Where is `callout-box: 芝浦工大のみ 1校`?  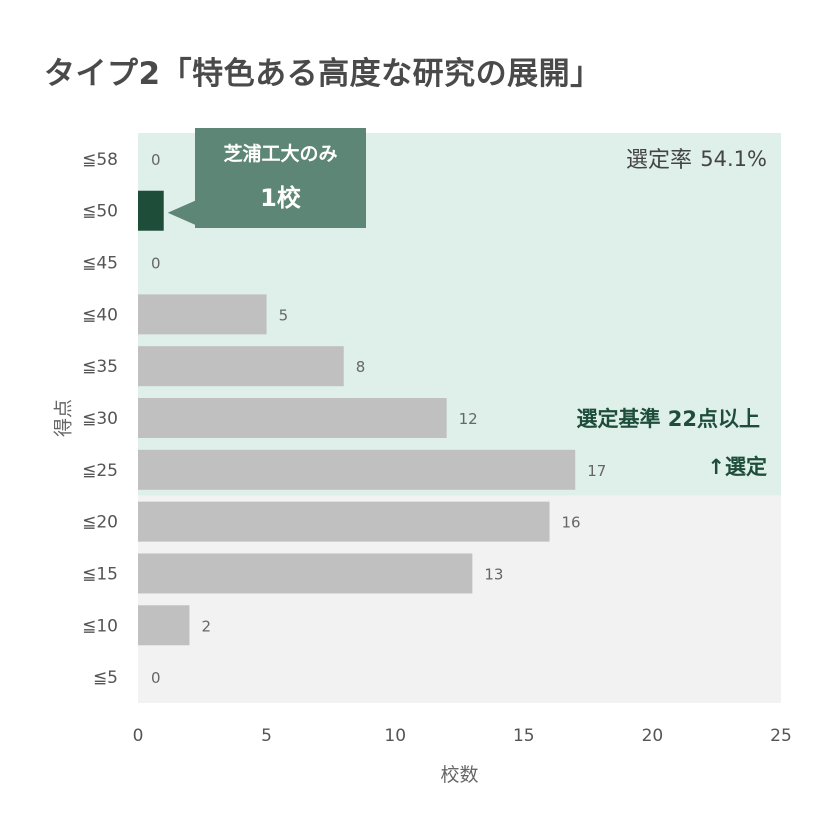 callout-box: 芝浦工大のみ 1校 is located at coordinates (266, 178).